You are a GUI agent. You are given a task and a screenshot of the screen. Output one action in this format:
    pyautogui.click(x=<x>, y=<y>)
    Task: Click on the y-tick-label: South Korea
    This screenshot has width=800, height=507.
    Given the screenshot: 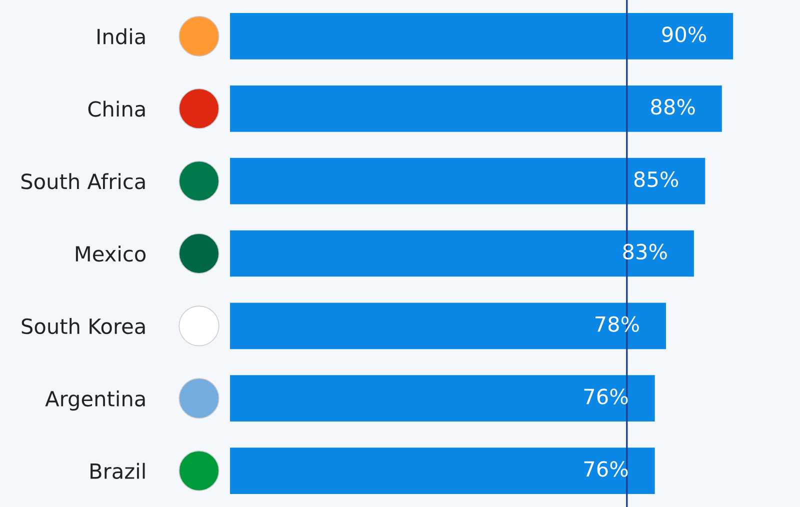 What is the action you would take?
    pyautogui.click(x=83, y=326)
    